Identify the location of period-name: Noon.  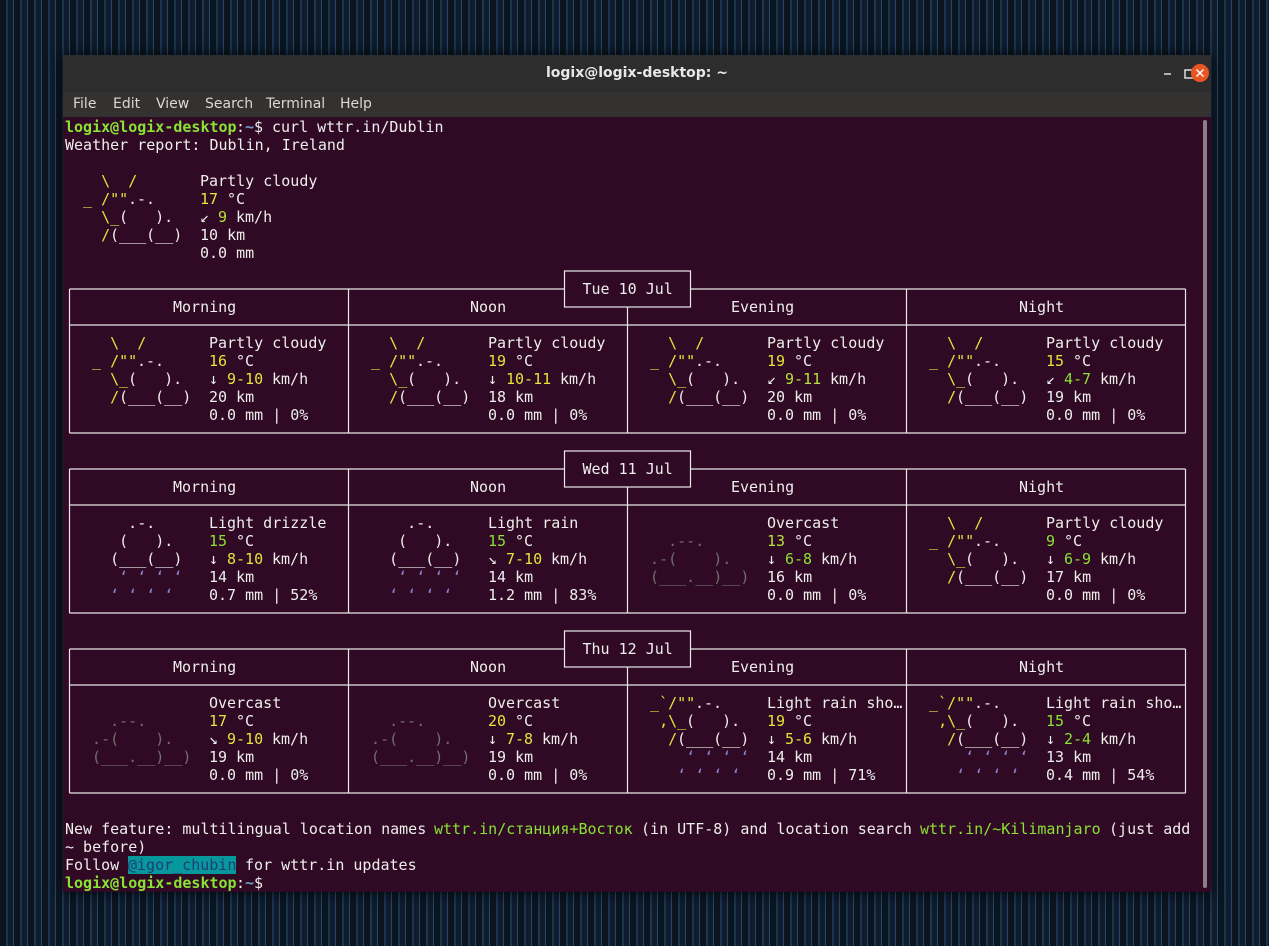
(488, 487).